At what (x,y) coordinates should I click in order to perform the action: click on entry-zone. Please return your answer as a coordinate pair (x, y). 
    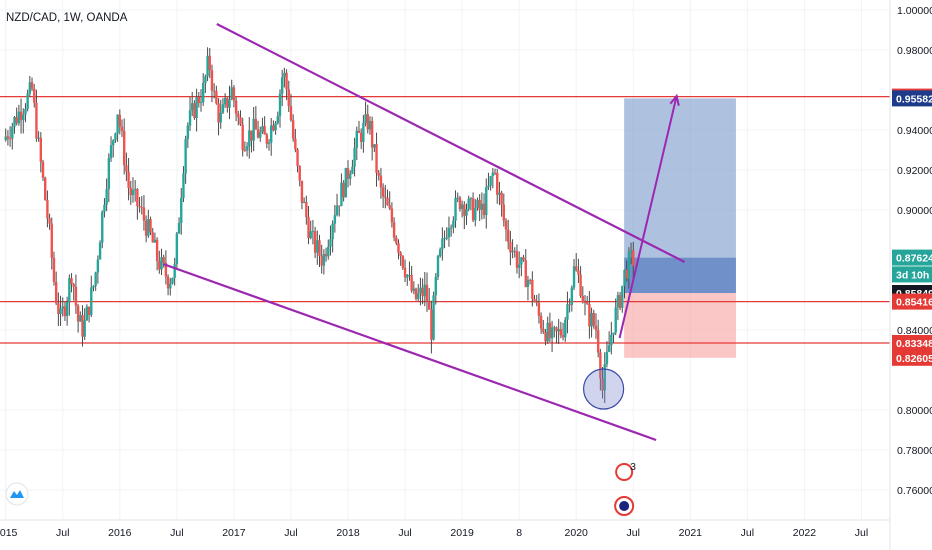
    Looking at the image, I should click on (680, 275).